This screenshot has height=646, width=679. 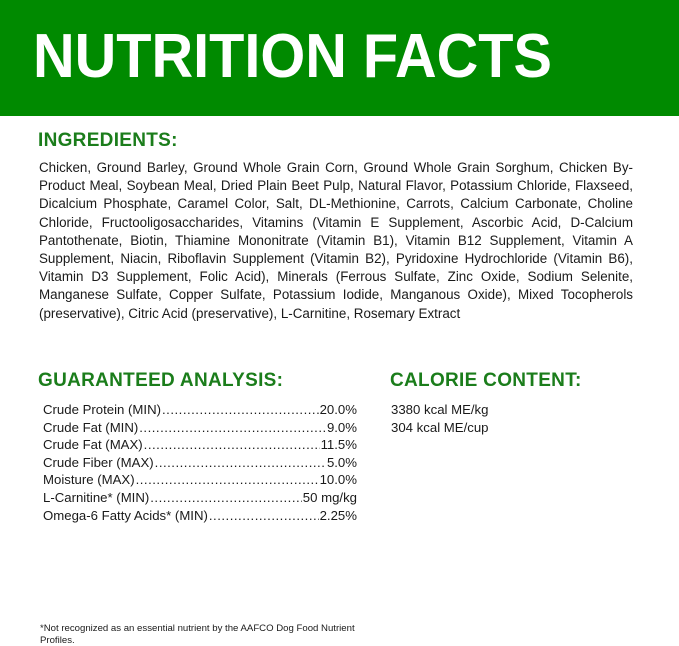 I want to click on analysis-row: Omega-6 Fatty Acids* (MIN) 2.25%, so click(x=200, y=516).